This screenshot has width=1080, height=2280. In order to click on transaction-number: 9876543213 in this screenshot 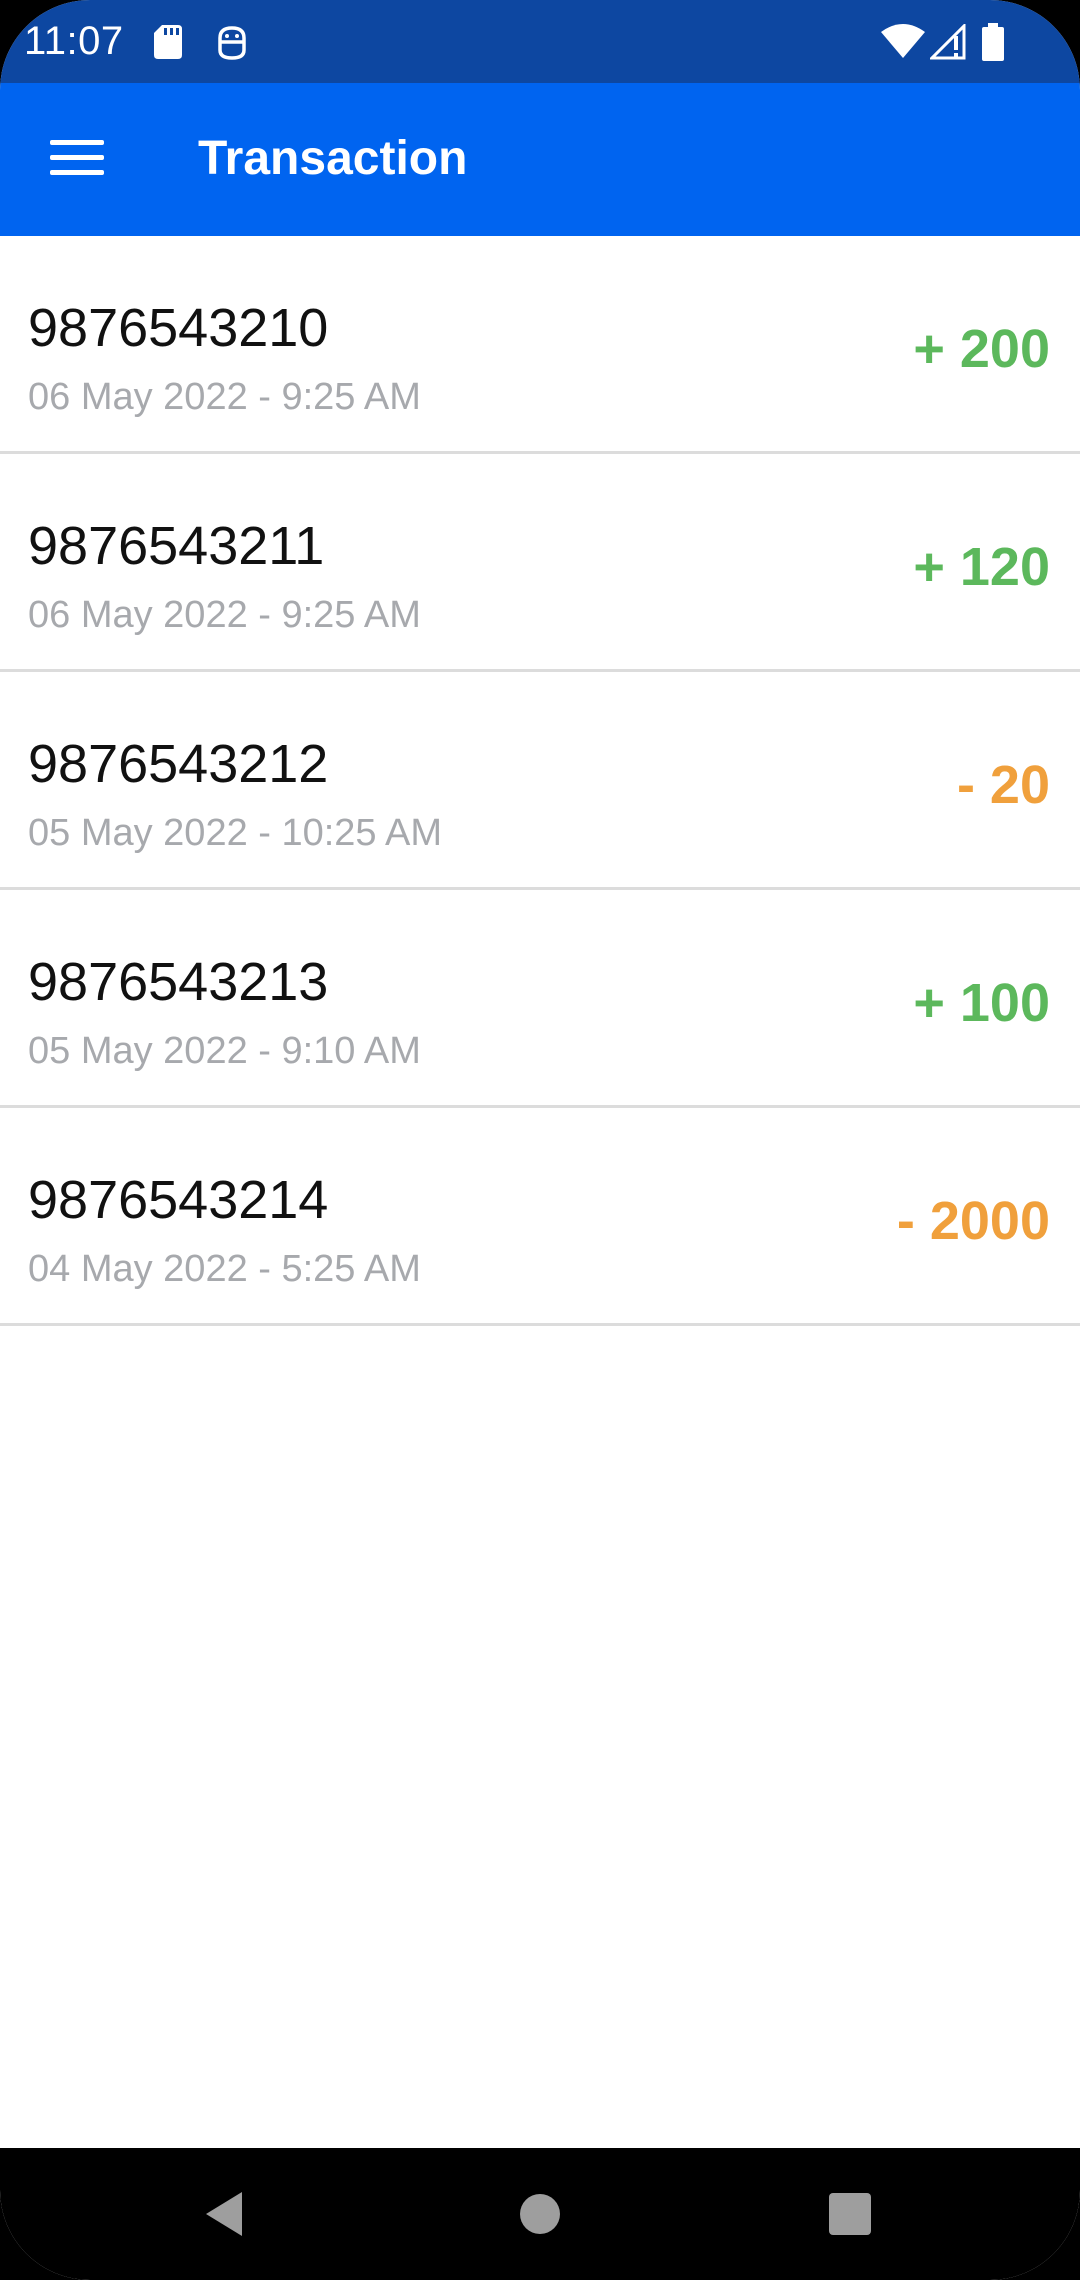, I will do `click(178, 982)`.